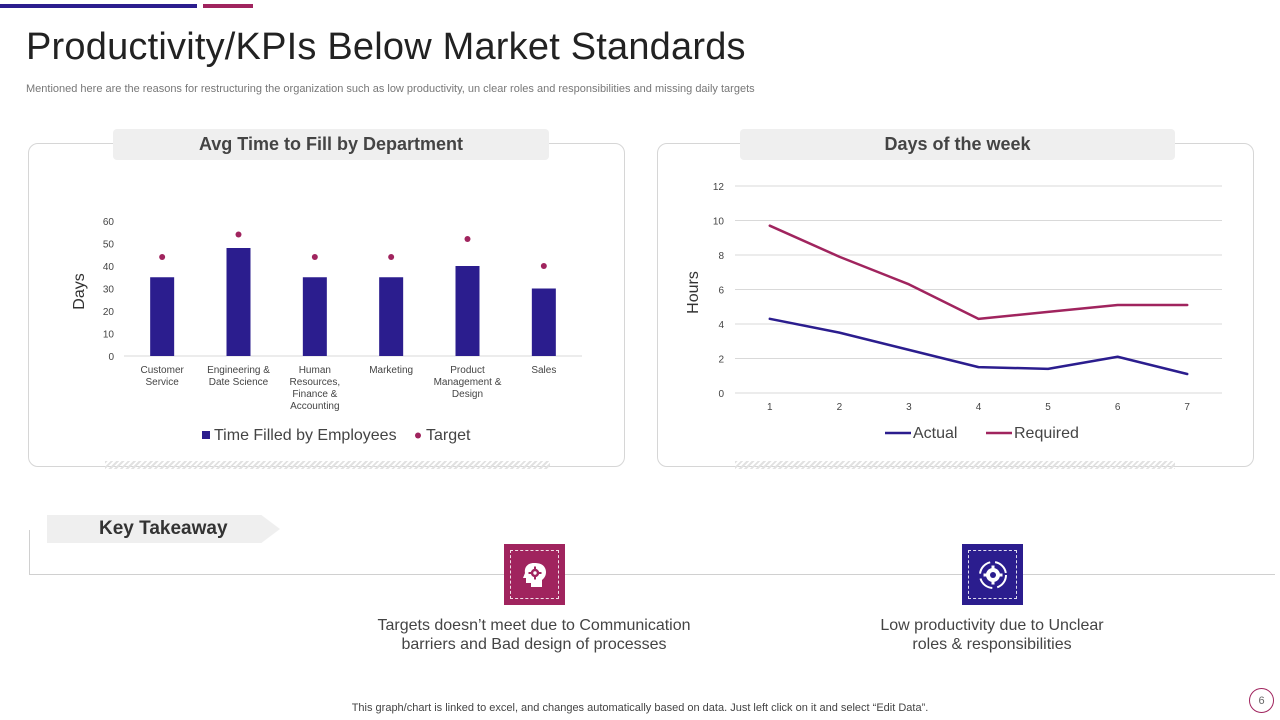  Describe the element at coordinates (978, 272) in the screenshot. I see `series-line-required` at that location.